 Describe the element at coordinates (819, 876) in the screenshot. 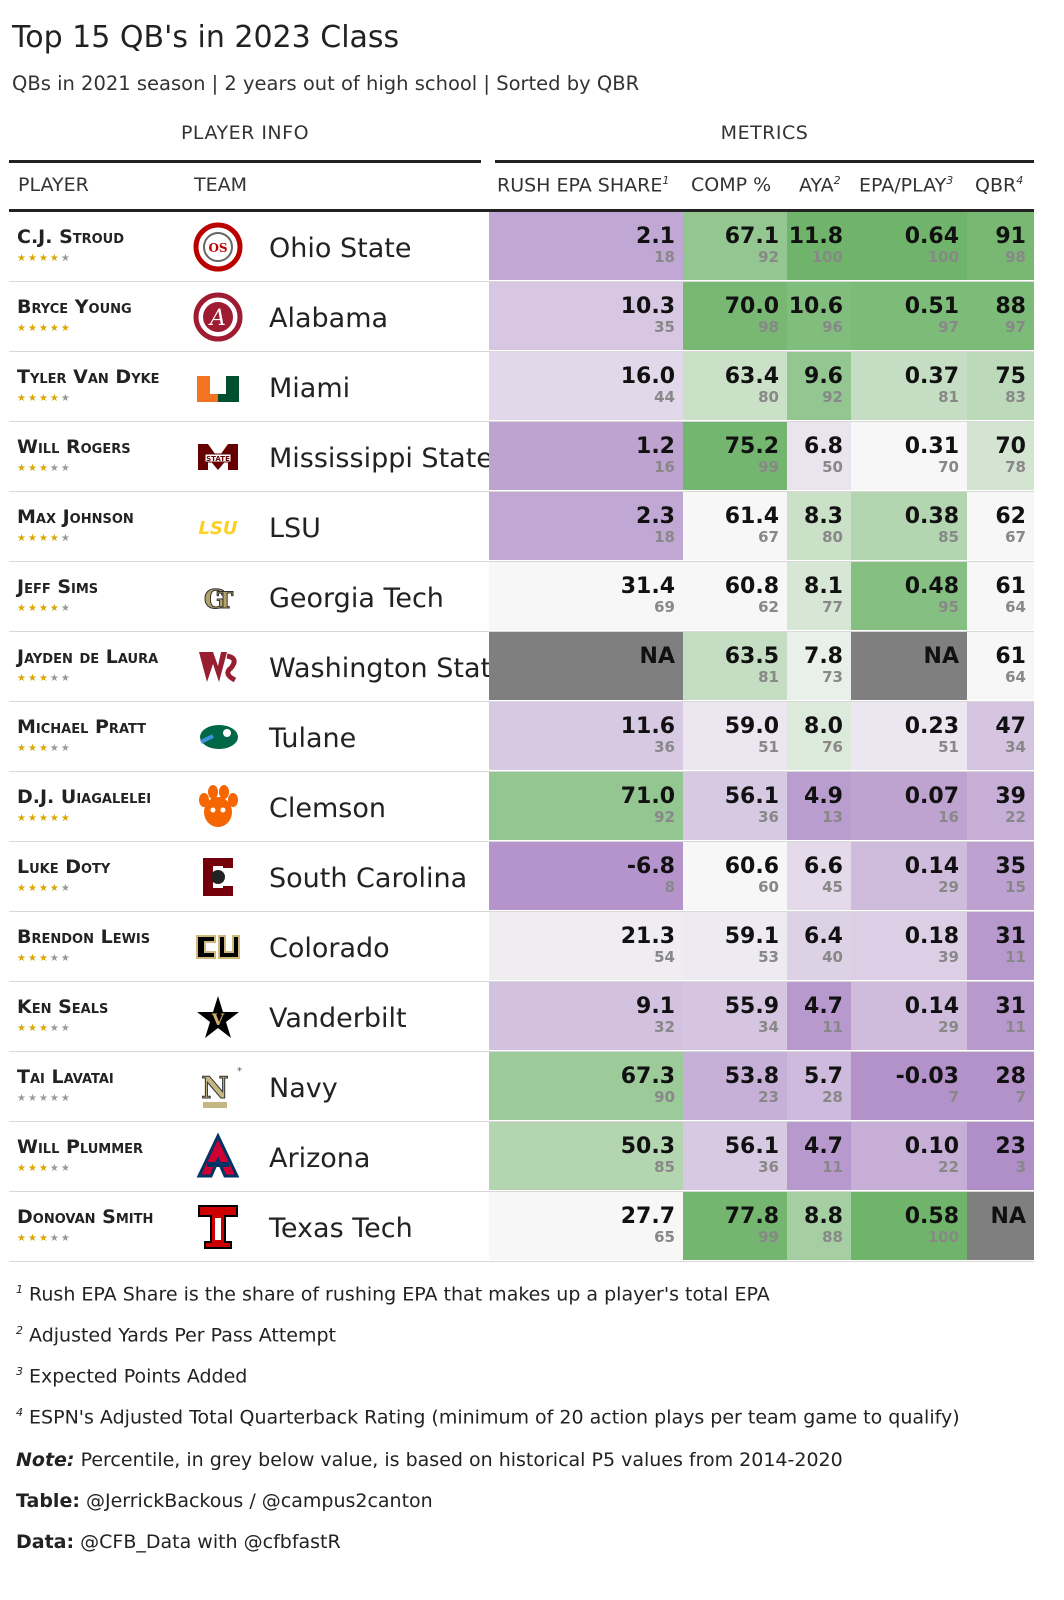

I see `aya-cell: 6.6 45` at that location.